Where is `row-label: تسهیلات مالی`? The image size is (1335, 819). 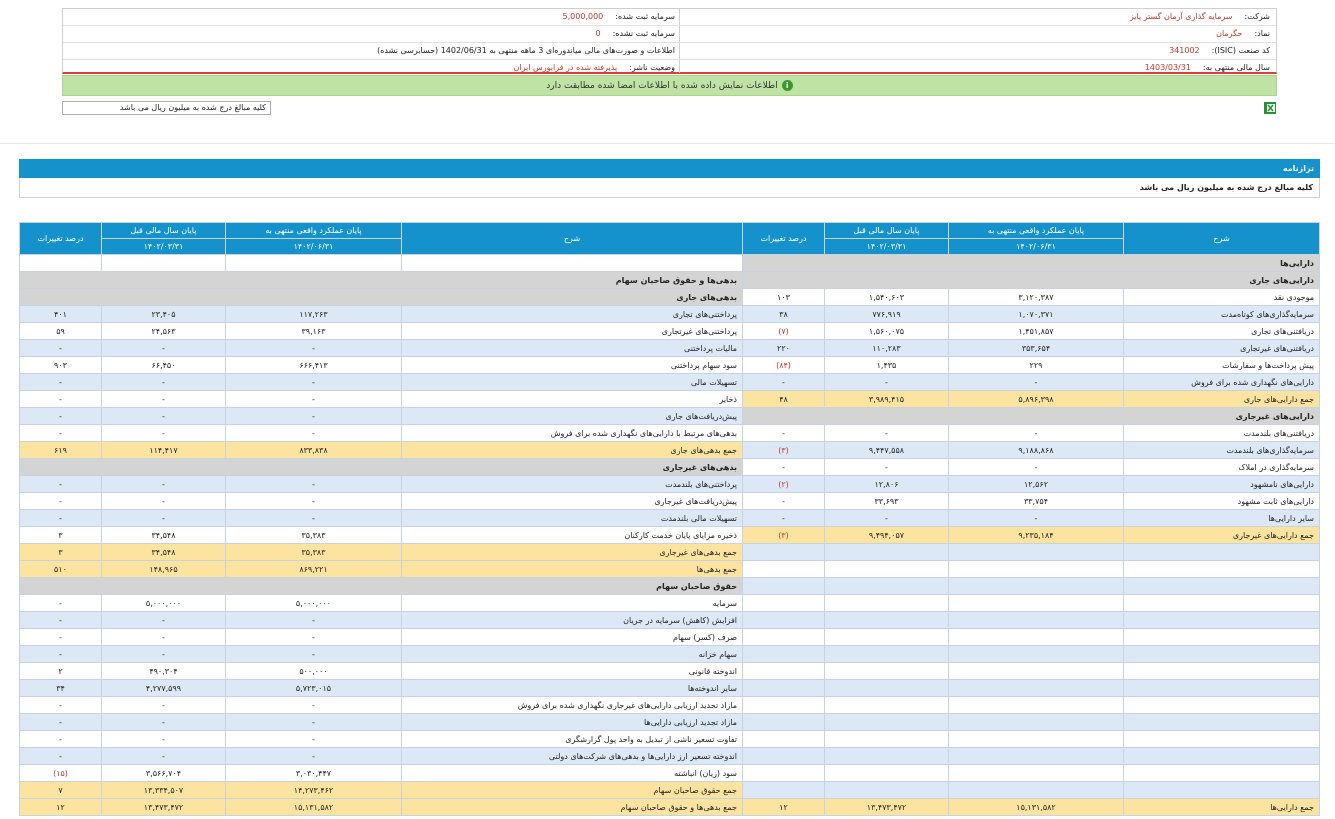 row-label: تسهیلات مالی is located at coordinates (572, 382).